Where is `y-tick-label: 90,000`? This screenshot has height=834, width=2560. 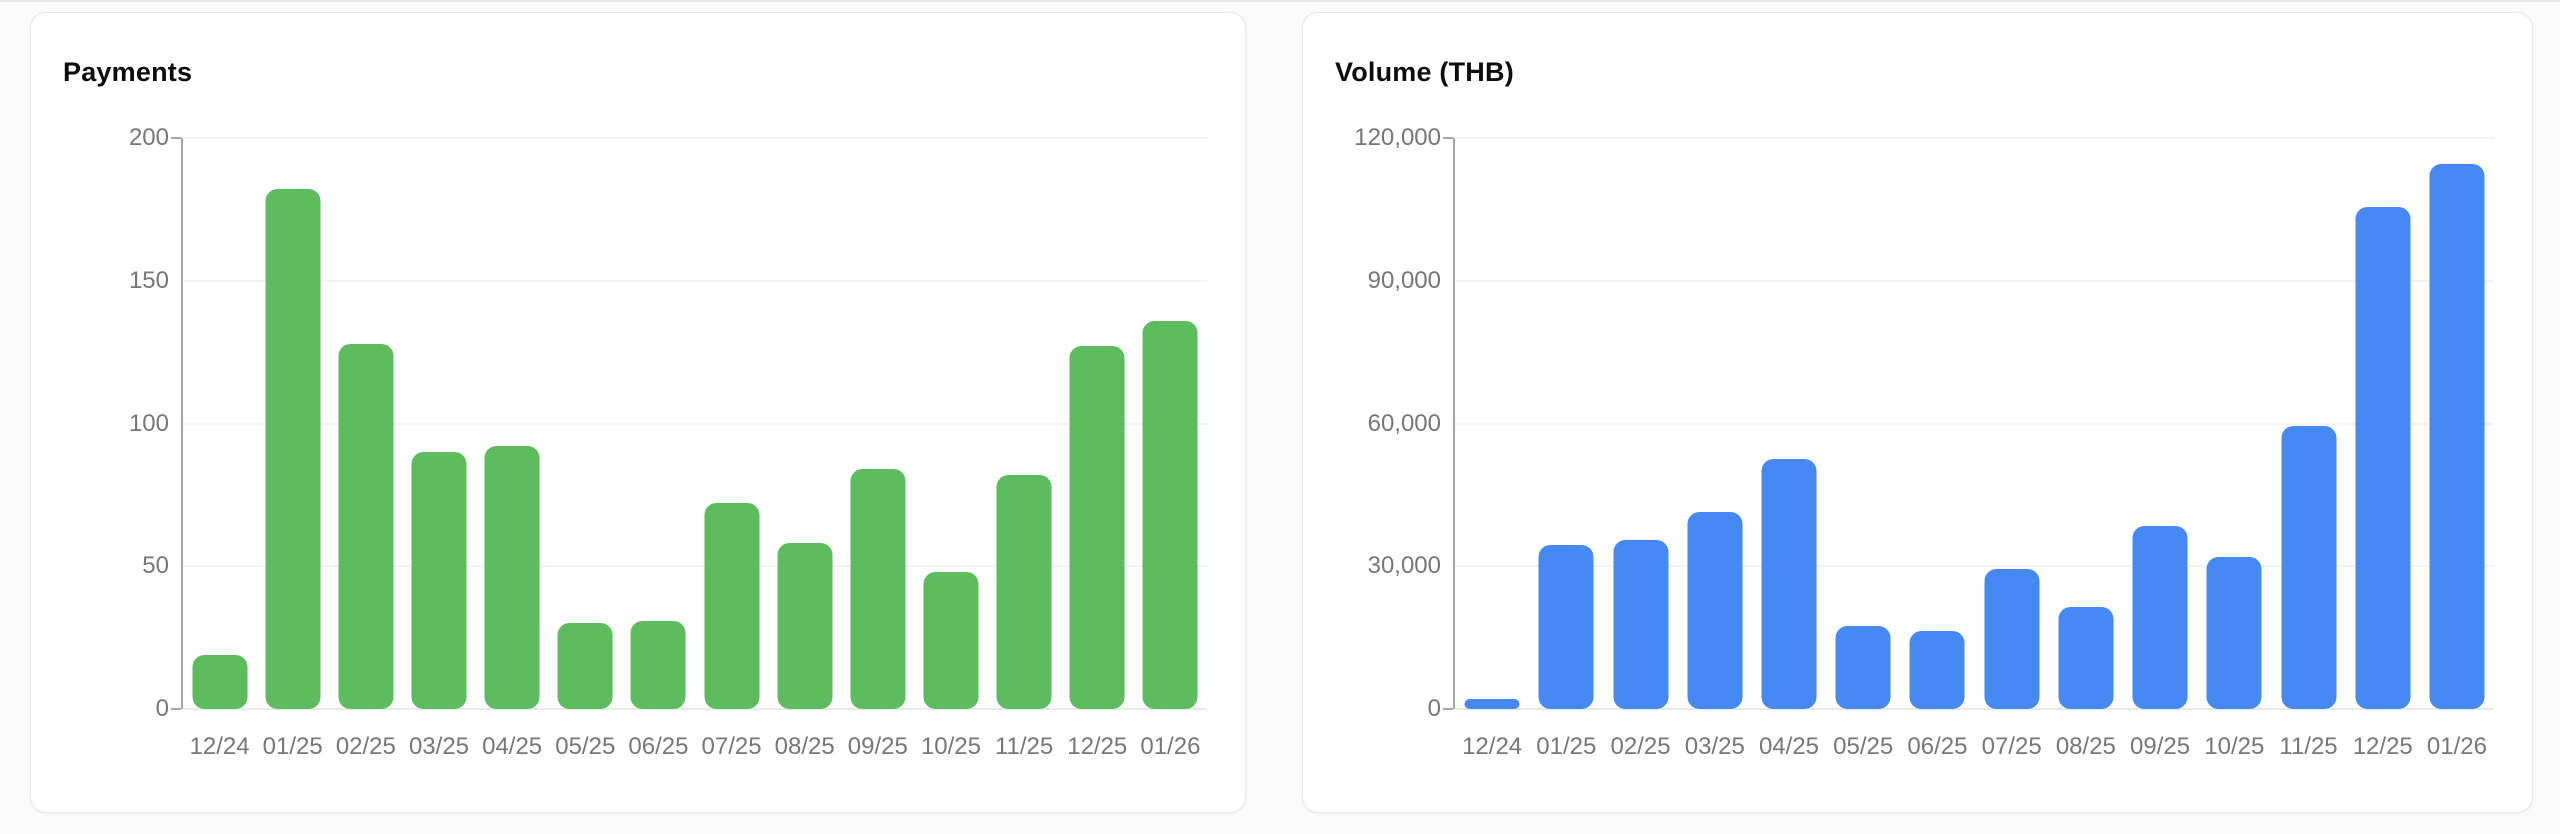
y-tick-label: 90,000 is located at coordinates (1404, 280).